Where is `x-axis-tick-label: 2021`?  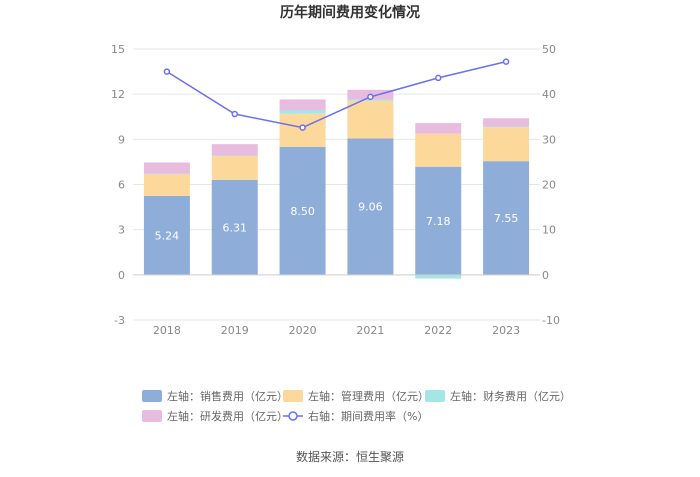
x-axis-tick-label: 2021 is located at coordinates (370, 330).